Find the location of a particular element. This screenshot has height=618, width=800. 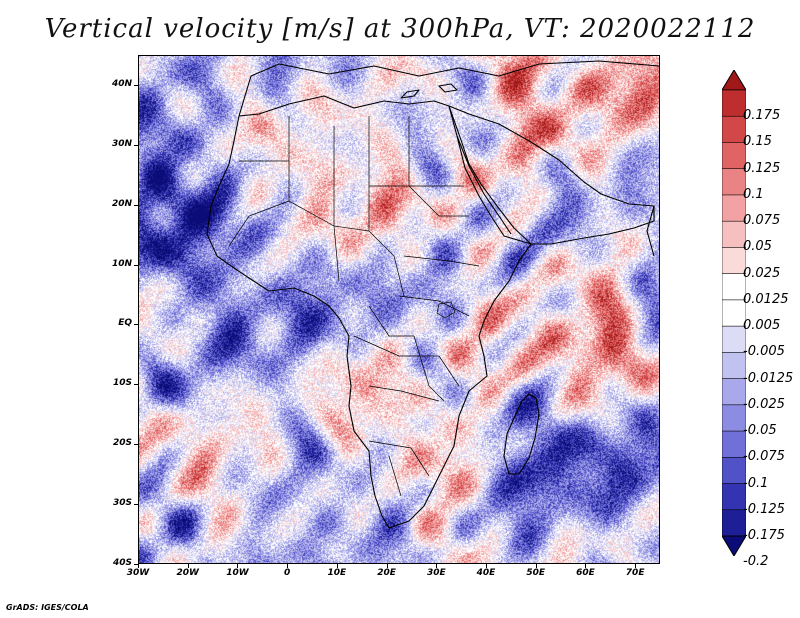

lon-label: 20E is located at coordinates (386, 573).